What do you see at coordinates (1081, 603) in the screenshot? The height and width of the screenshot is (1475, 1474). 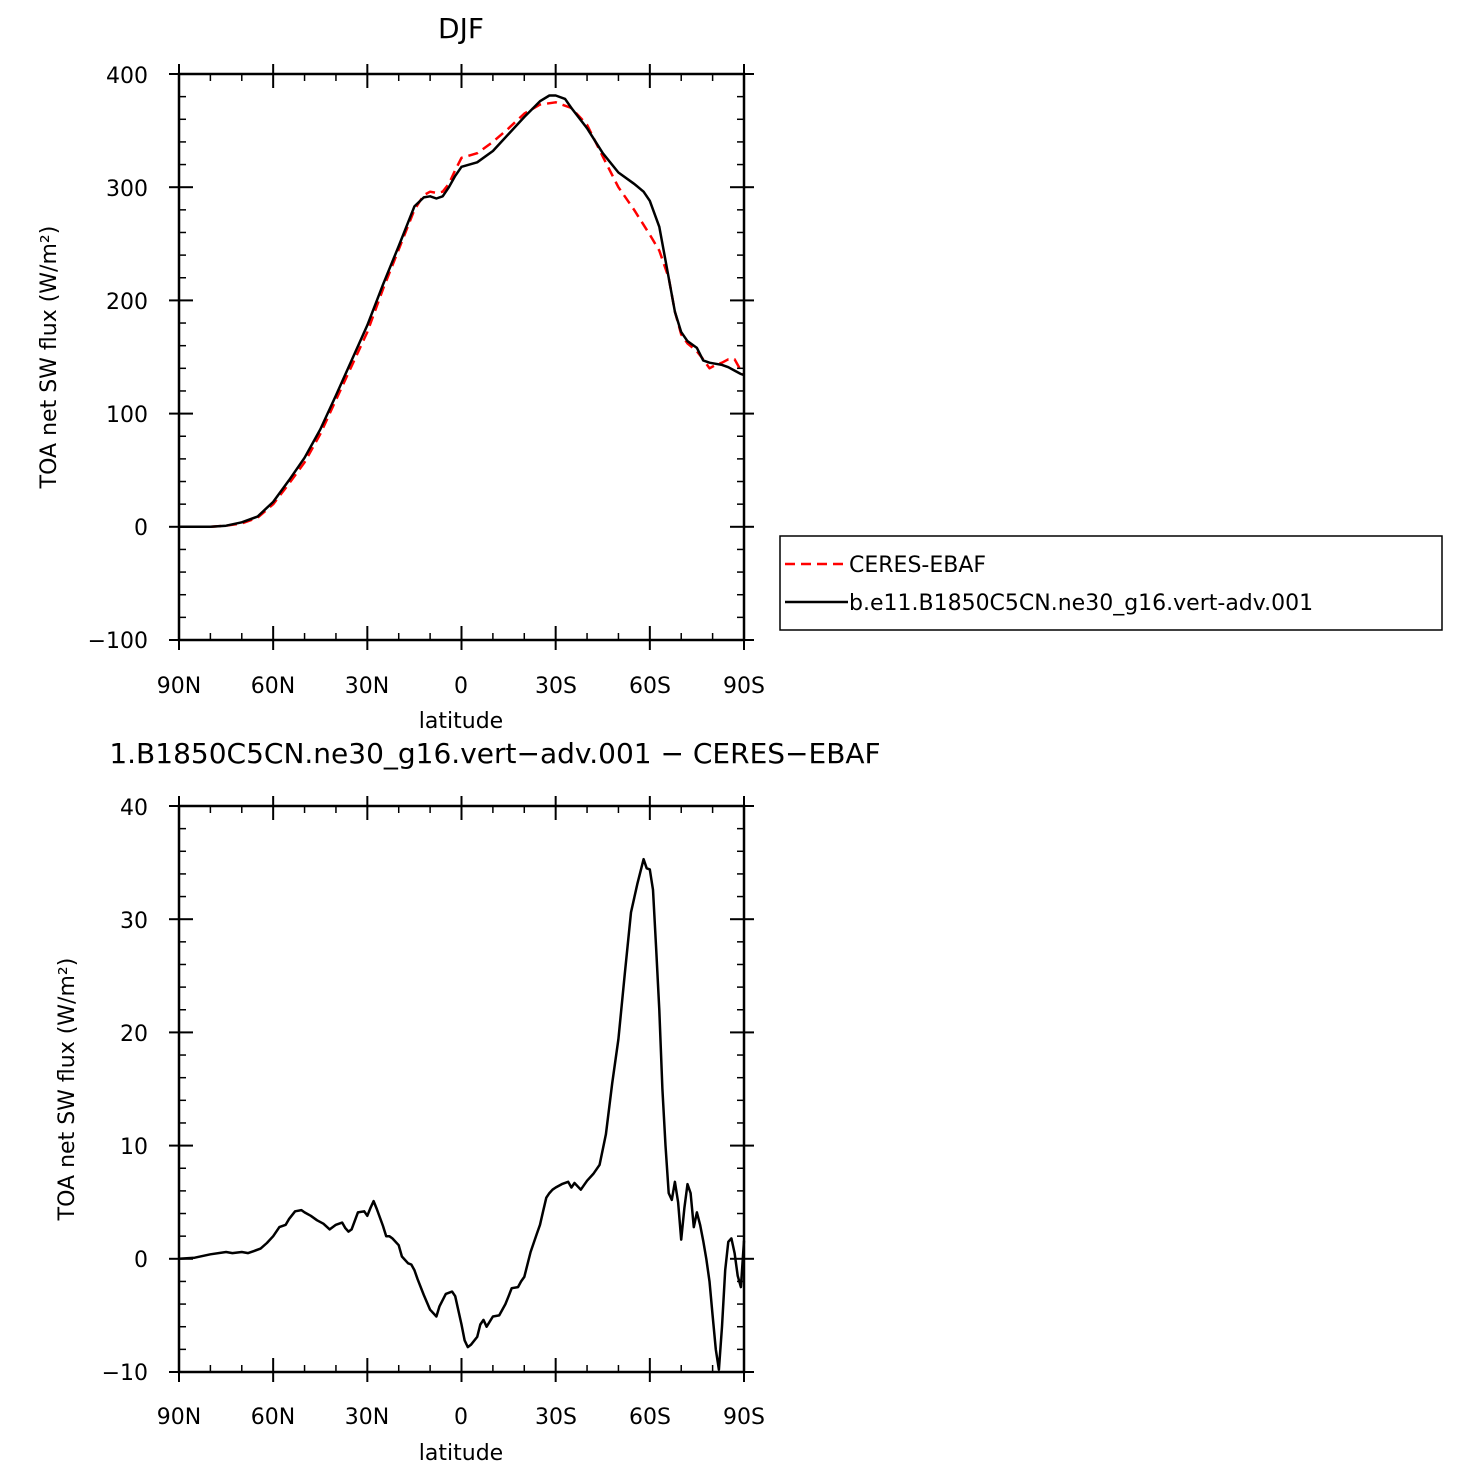 I see `legend-label-model: b.e11.B1850C5CN.ne30_g16.vert-adv.001` at bounding box center [1081, 603].